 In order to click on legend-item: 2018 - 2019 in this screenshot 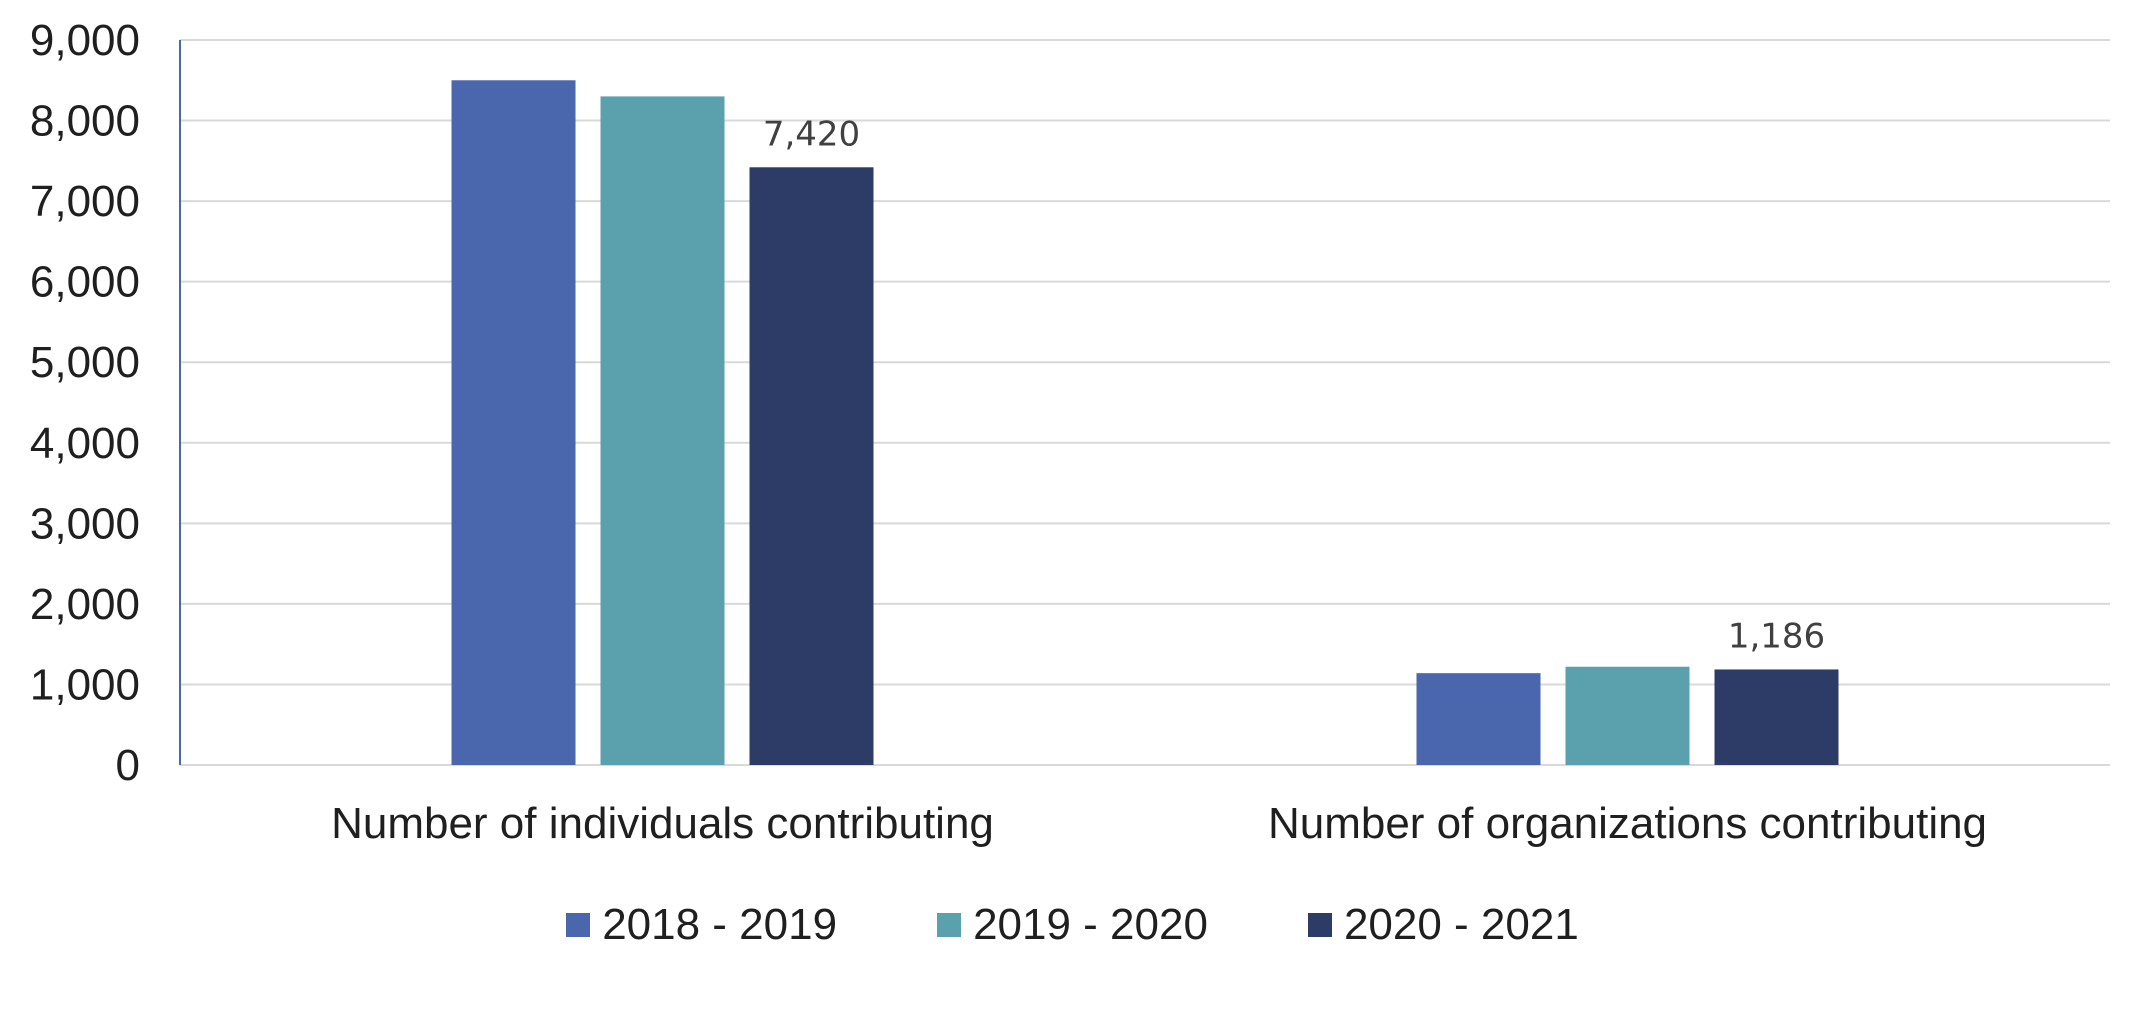, I will do `click(701, 925)`.